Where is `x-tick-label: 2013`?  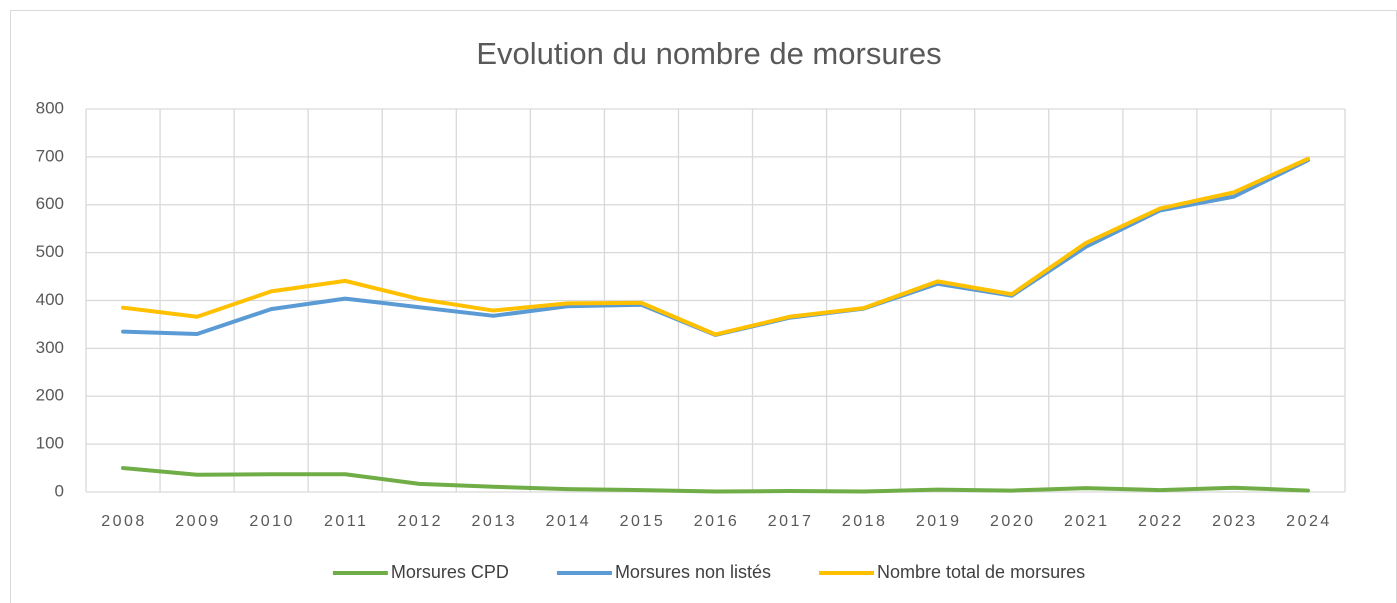 x-tick-label: 2013 is located at coordinates (495, 521).